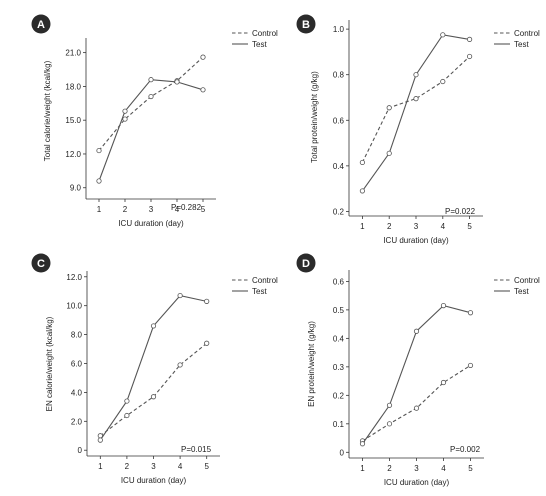  What do you see at coordinates (342, 452) in the screenshot?
I see `panel-d-y-tick-label: 0` at bounding box center [342, 452].